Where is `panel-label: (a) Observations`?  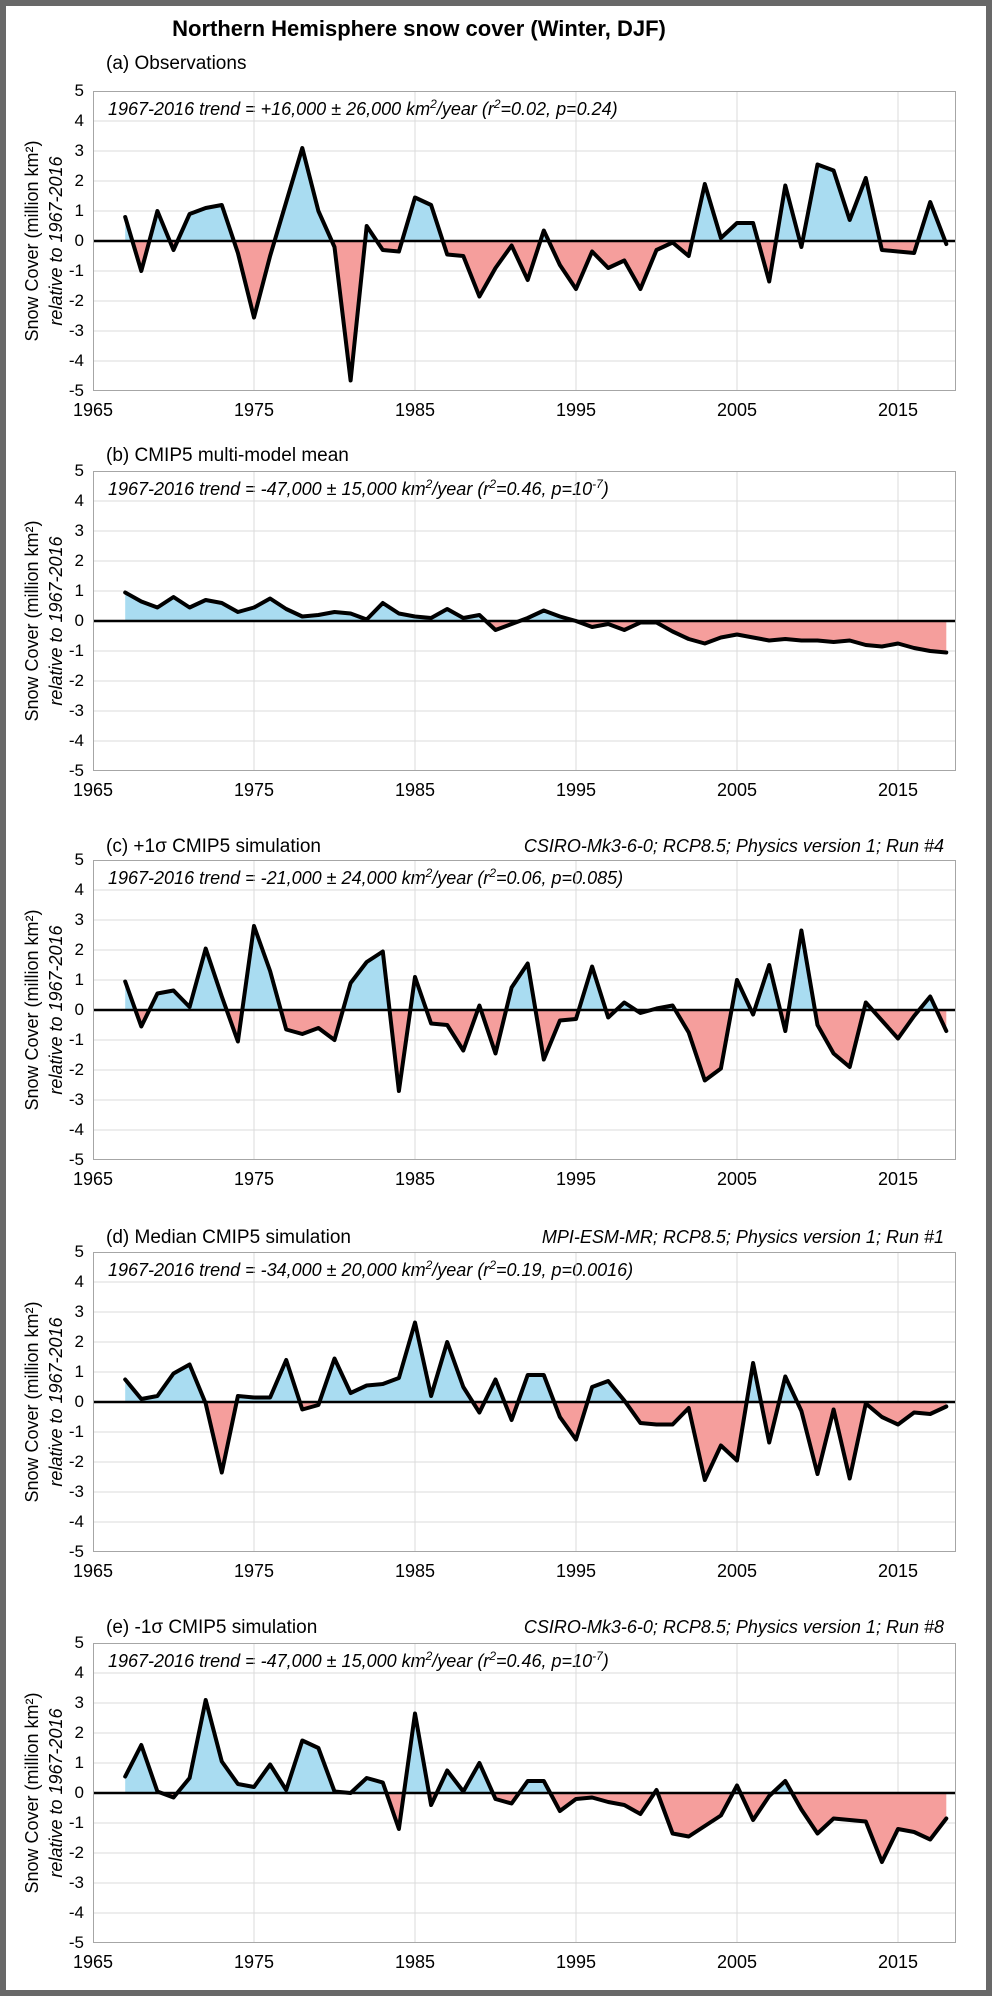 panel-label: (a) Observations is located at coordinates (176, 63).